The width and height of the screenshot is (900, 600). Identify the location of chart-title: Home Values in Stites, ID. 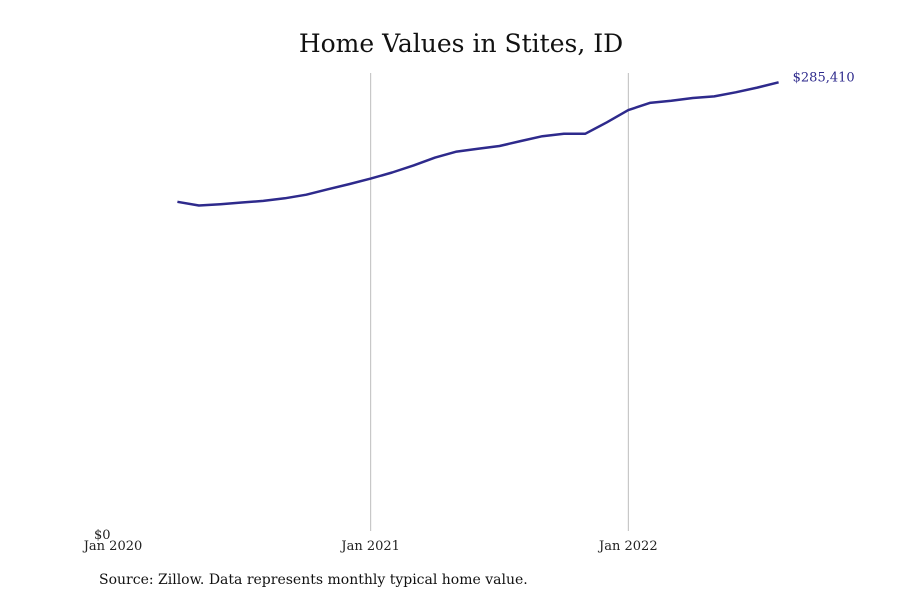
(461, 43).